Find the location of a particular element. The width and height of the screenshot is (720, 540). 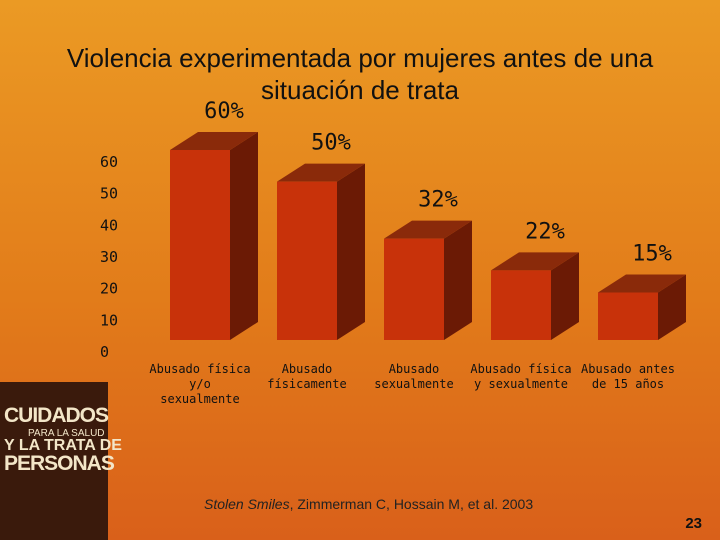

cover-line: Y LA TRATA DE is located at coordinates (63, 445).